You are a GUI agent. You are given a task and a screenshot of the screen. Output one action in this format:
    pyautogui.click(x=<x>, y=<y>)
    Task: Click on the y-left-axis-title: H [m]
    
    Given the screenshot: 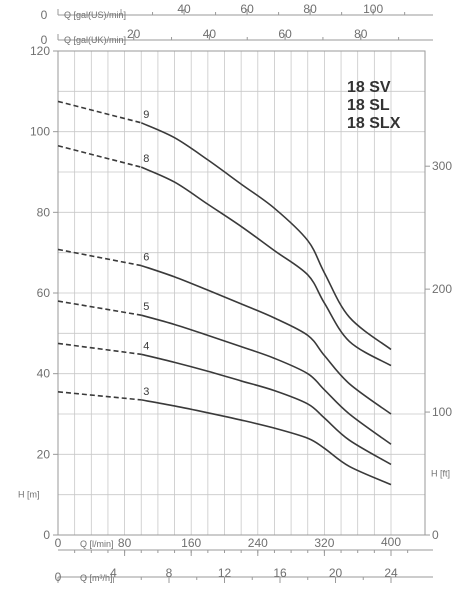 What is the action you would take?
    pyautogui.click(x=29, y=495)
    